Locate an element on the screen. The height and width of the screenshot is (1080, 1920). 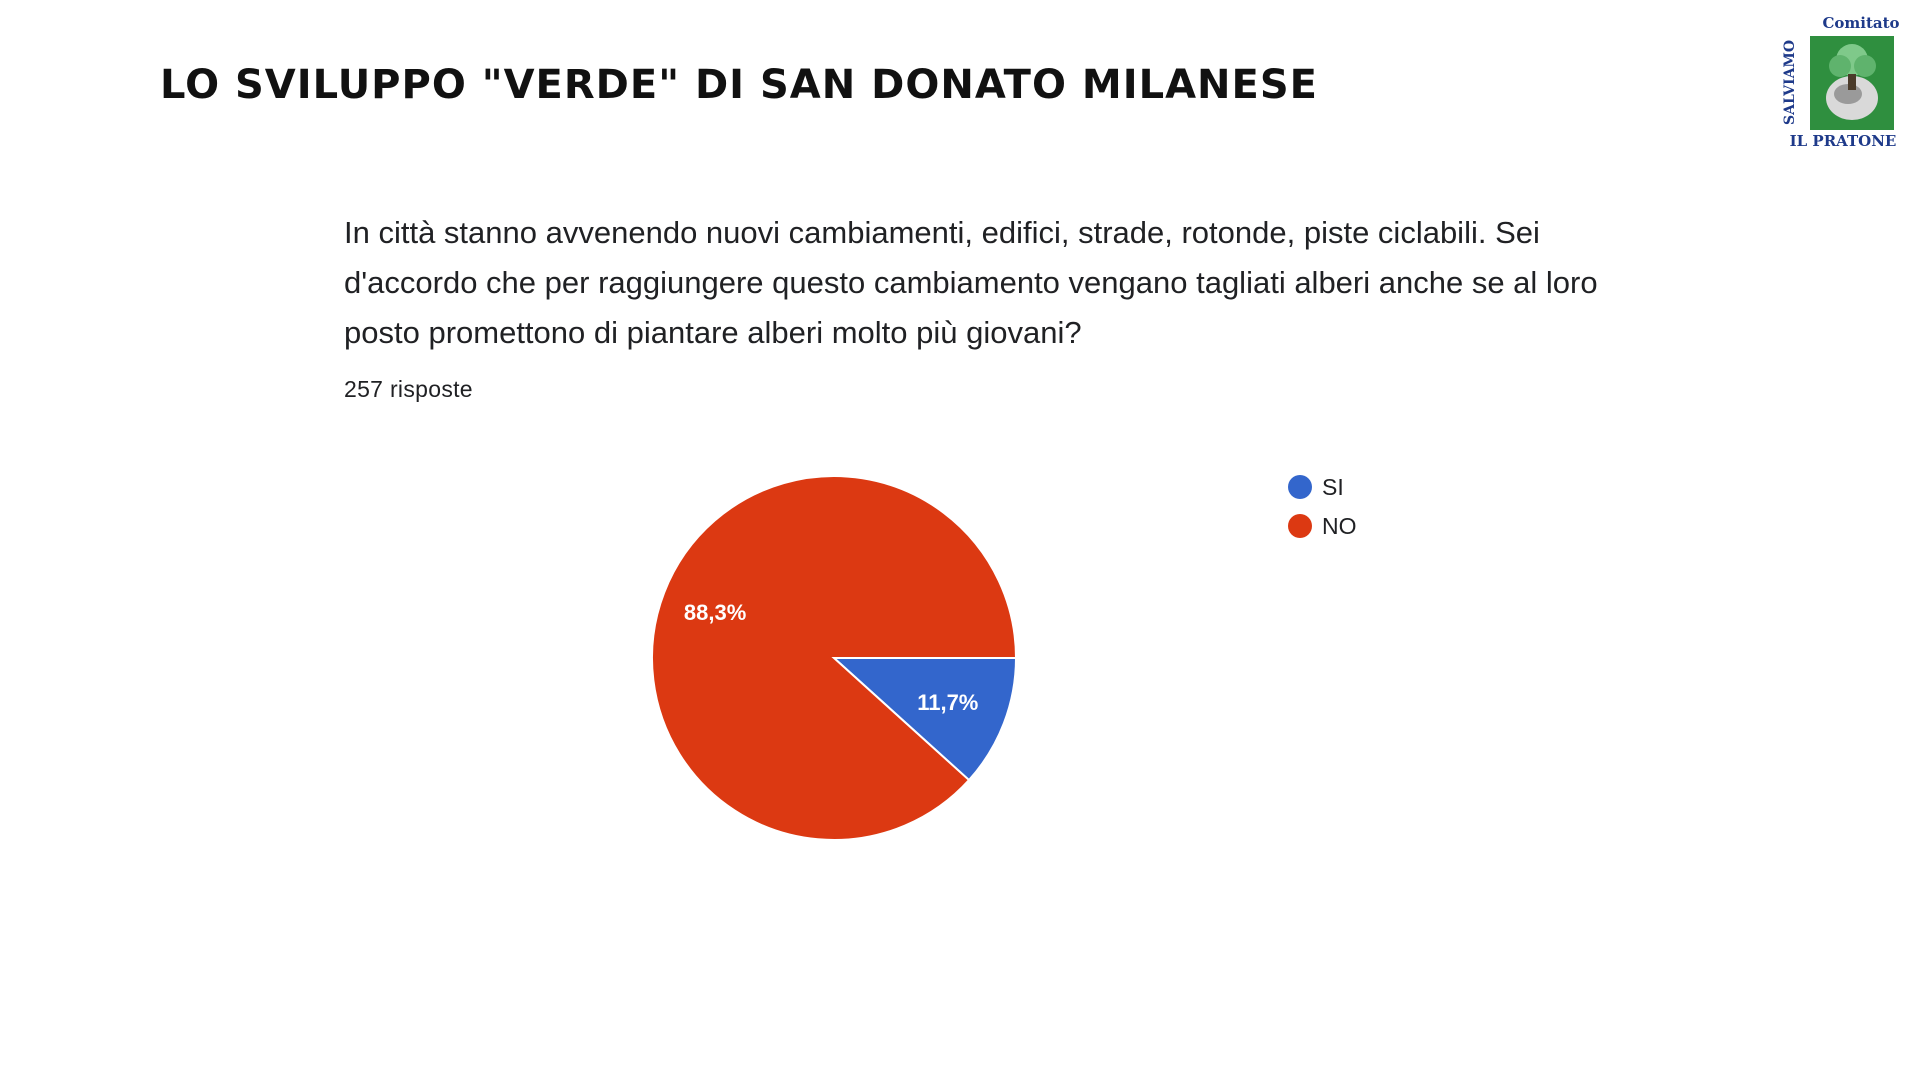
tree-emblem-icon is located at coordinates (1852, 83).